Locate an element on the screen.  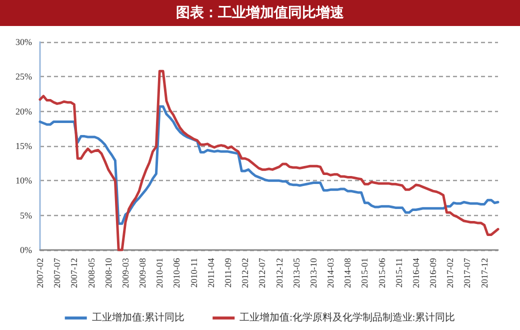
x-tick-label: 2015-06 is located at coordinates (381, 273).